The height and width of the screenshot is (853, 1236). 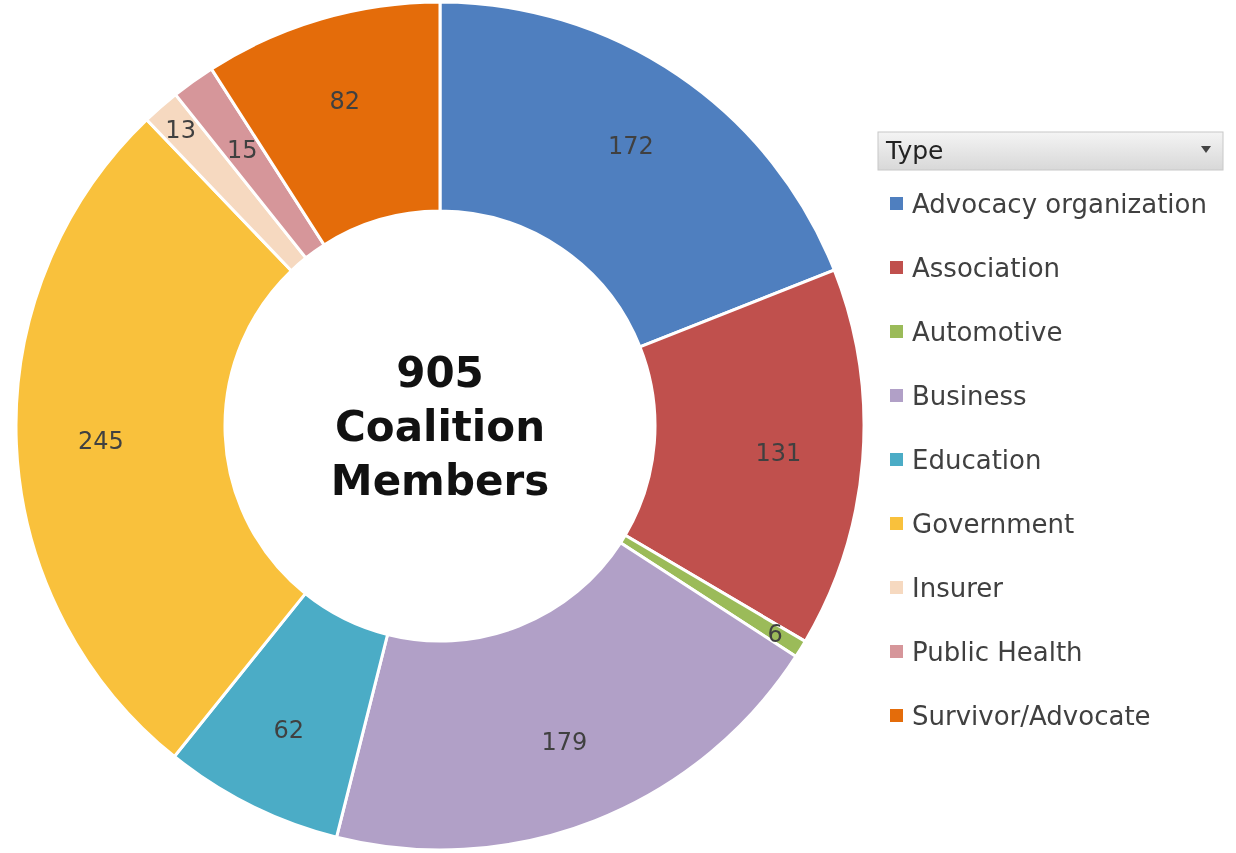 What do you see at coordinates (344, 100) in the screenshot?
I see `data-label: 82` at bounding box center [344, 100].